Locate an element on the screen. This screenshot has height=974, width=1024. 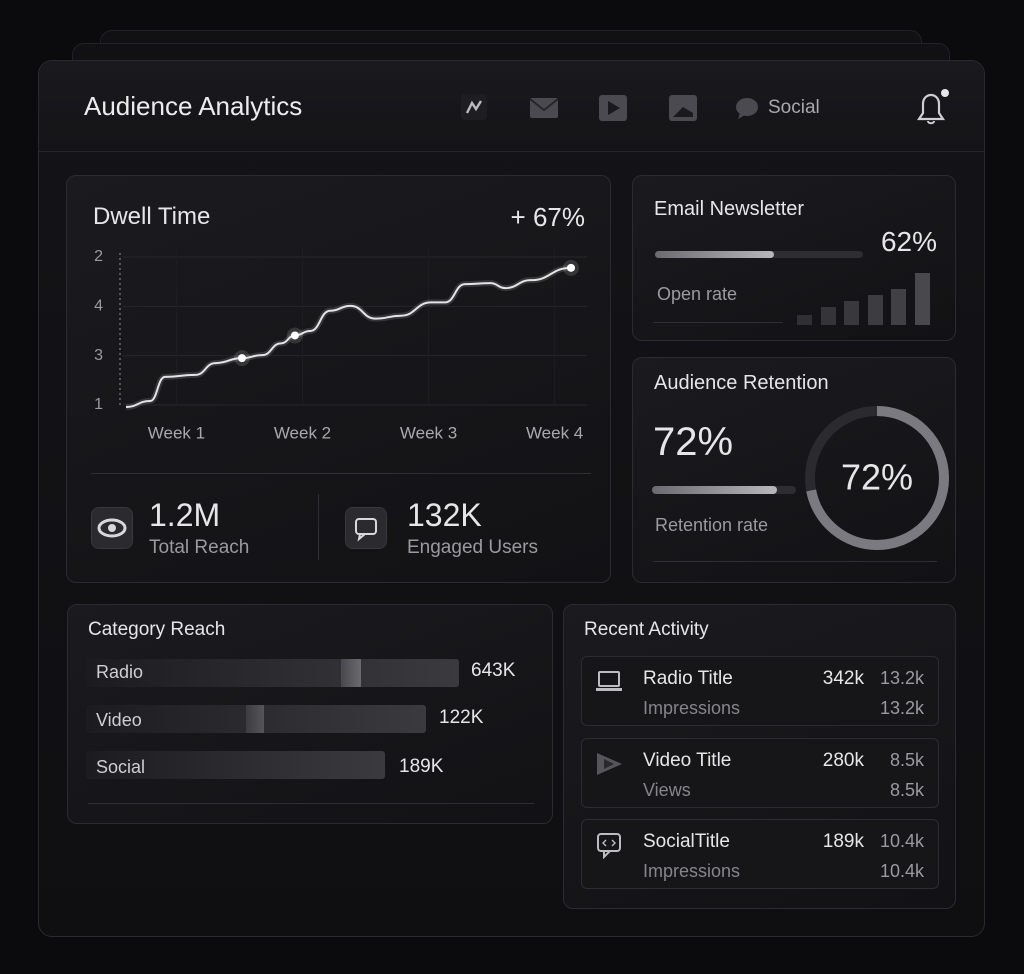
card-title: Audience Retention is located at coordinates (741, 383).